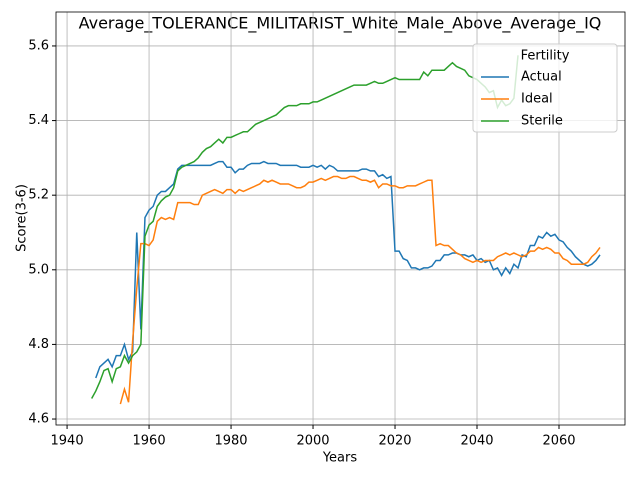  What do you see at coordinates (38, 120) in the screenshot?
I see `y-tick-label: 5.4` at bounding box center [38, 120].